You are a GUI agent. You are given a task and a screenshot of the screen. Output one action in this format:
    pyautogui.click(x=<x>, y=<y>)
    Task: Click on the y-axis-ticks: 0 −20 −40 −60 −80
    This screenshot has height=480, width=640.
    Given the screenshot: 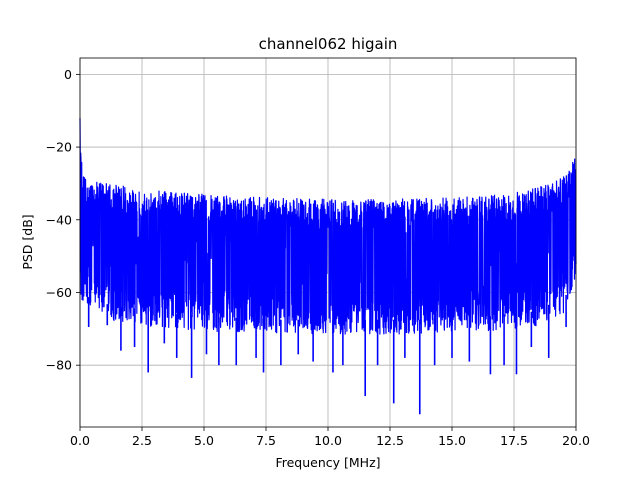 What is the action you would take?
    pyautogui.click(x=63, y=220)
    